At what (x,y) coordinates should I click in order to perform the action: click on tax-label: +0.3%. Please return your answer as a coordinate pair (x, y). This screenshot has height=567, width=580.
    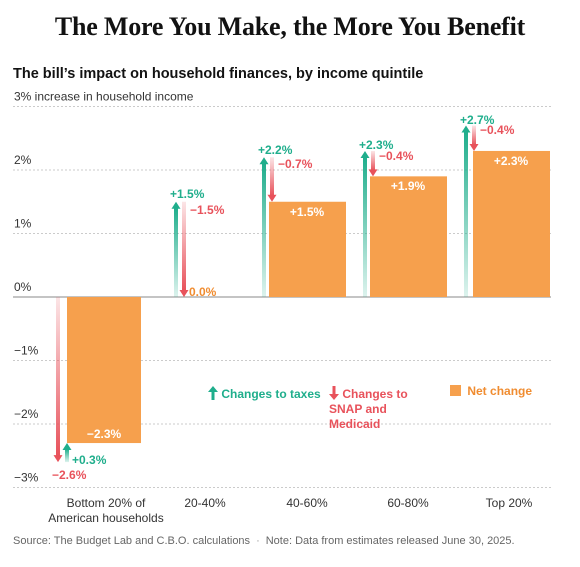
    Looking at the image, I should click on (89, 460).